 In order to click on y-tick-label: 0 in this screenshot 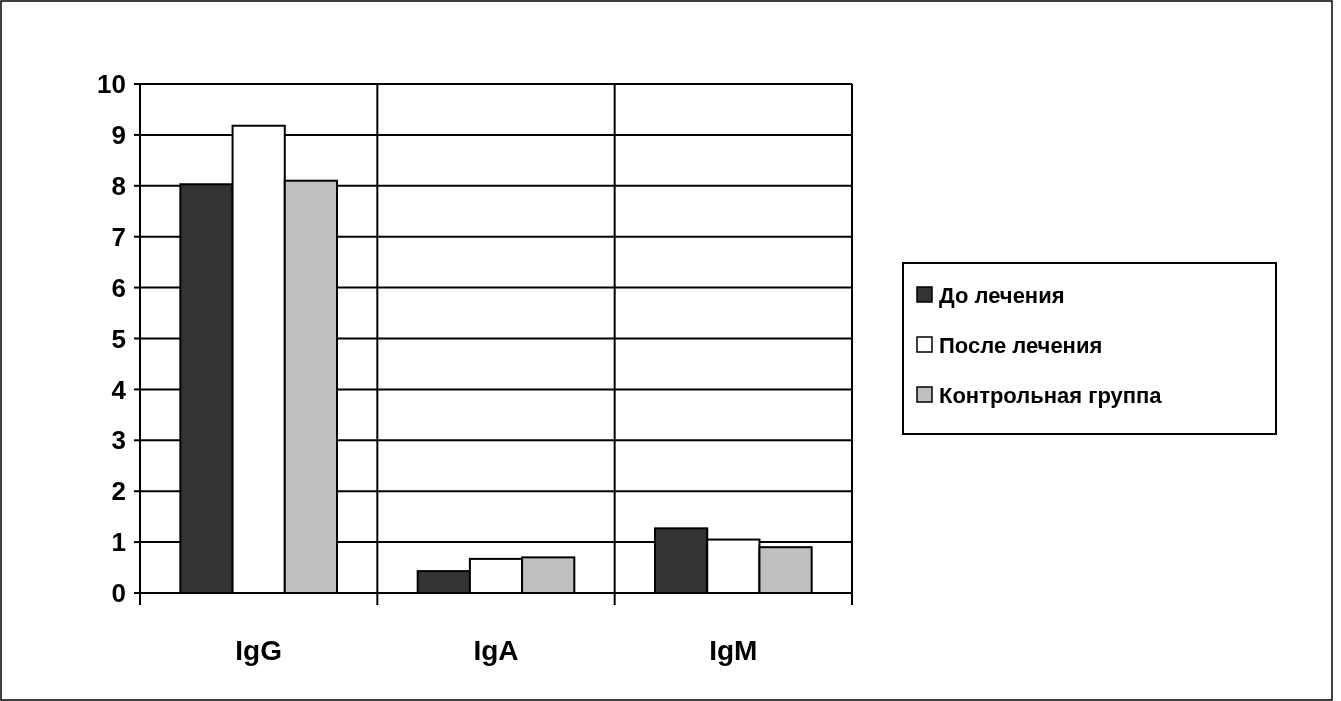, I will do `click(118, 593)`.